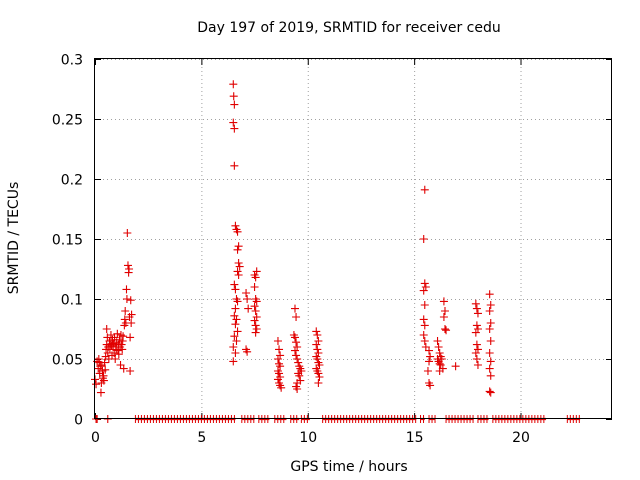 This screenshot has height=480, width=640. I want to click on y-tick-label: 0.1, so click(72, 301).